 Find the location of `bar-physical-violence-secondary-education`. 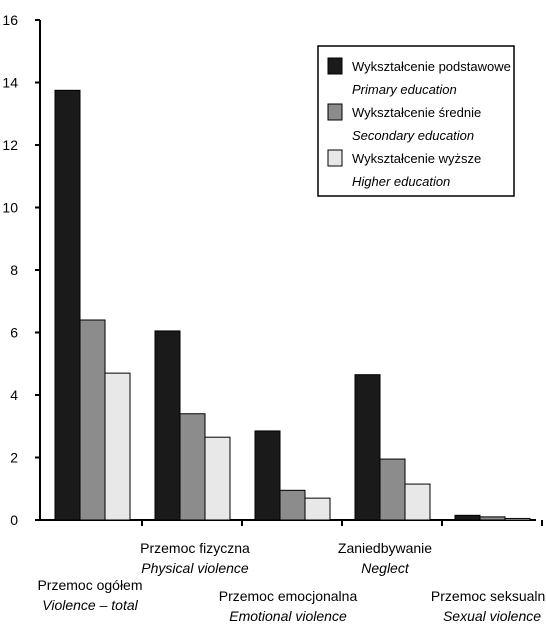

bar-physical-violence-secondary-education is located at coordinates (192, 467).